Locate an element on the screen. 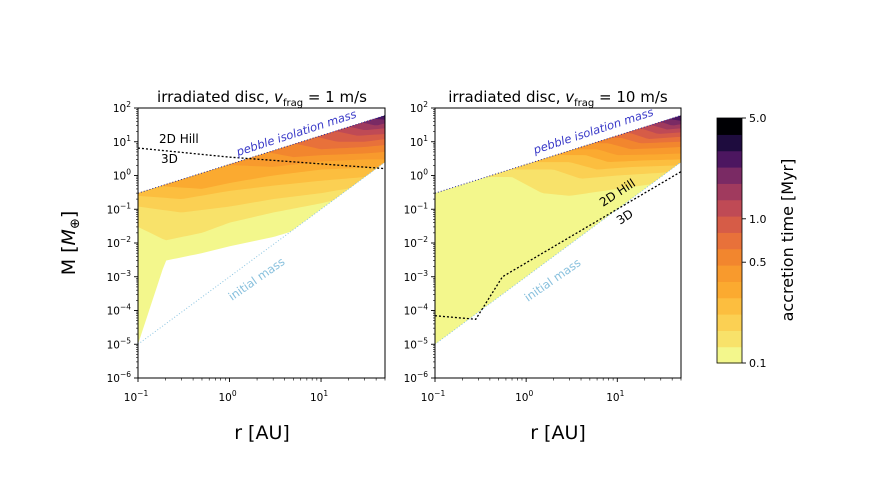  left-y-tick-label: 10⁻² is located at coordinates (119, 242).